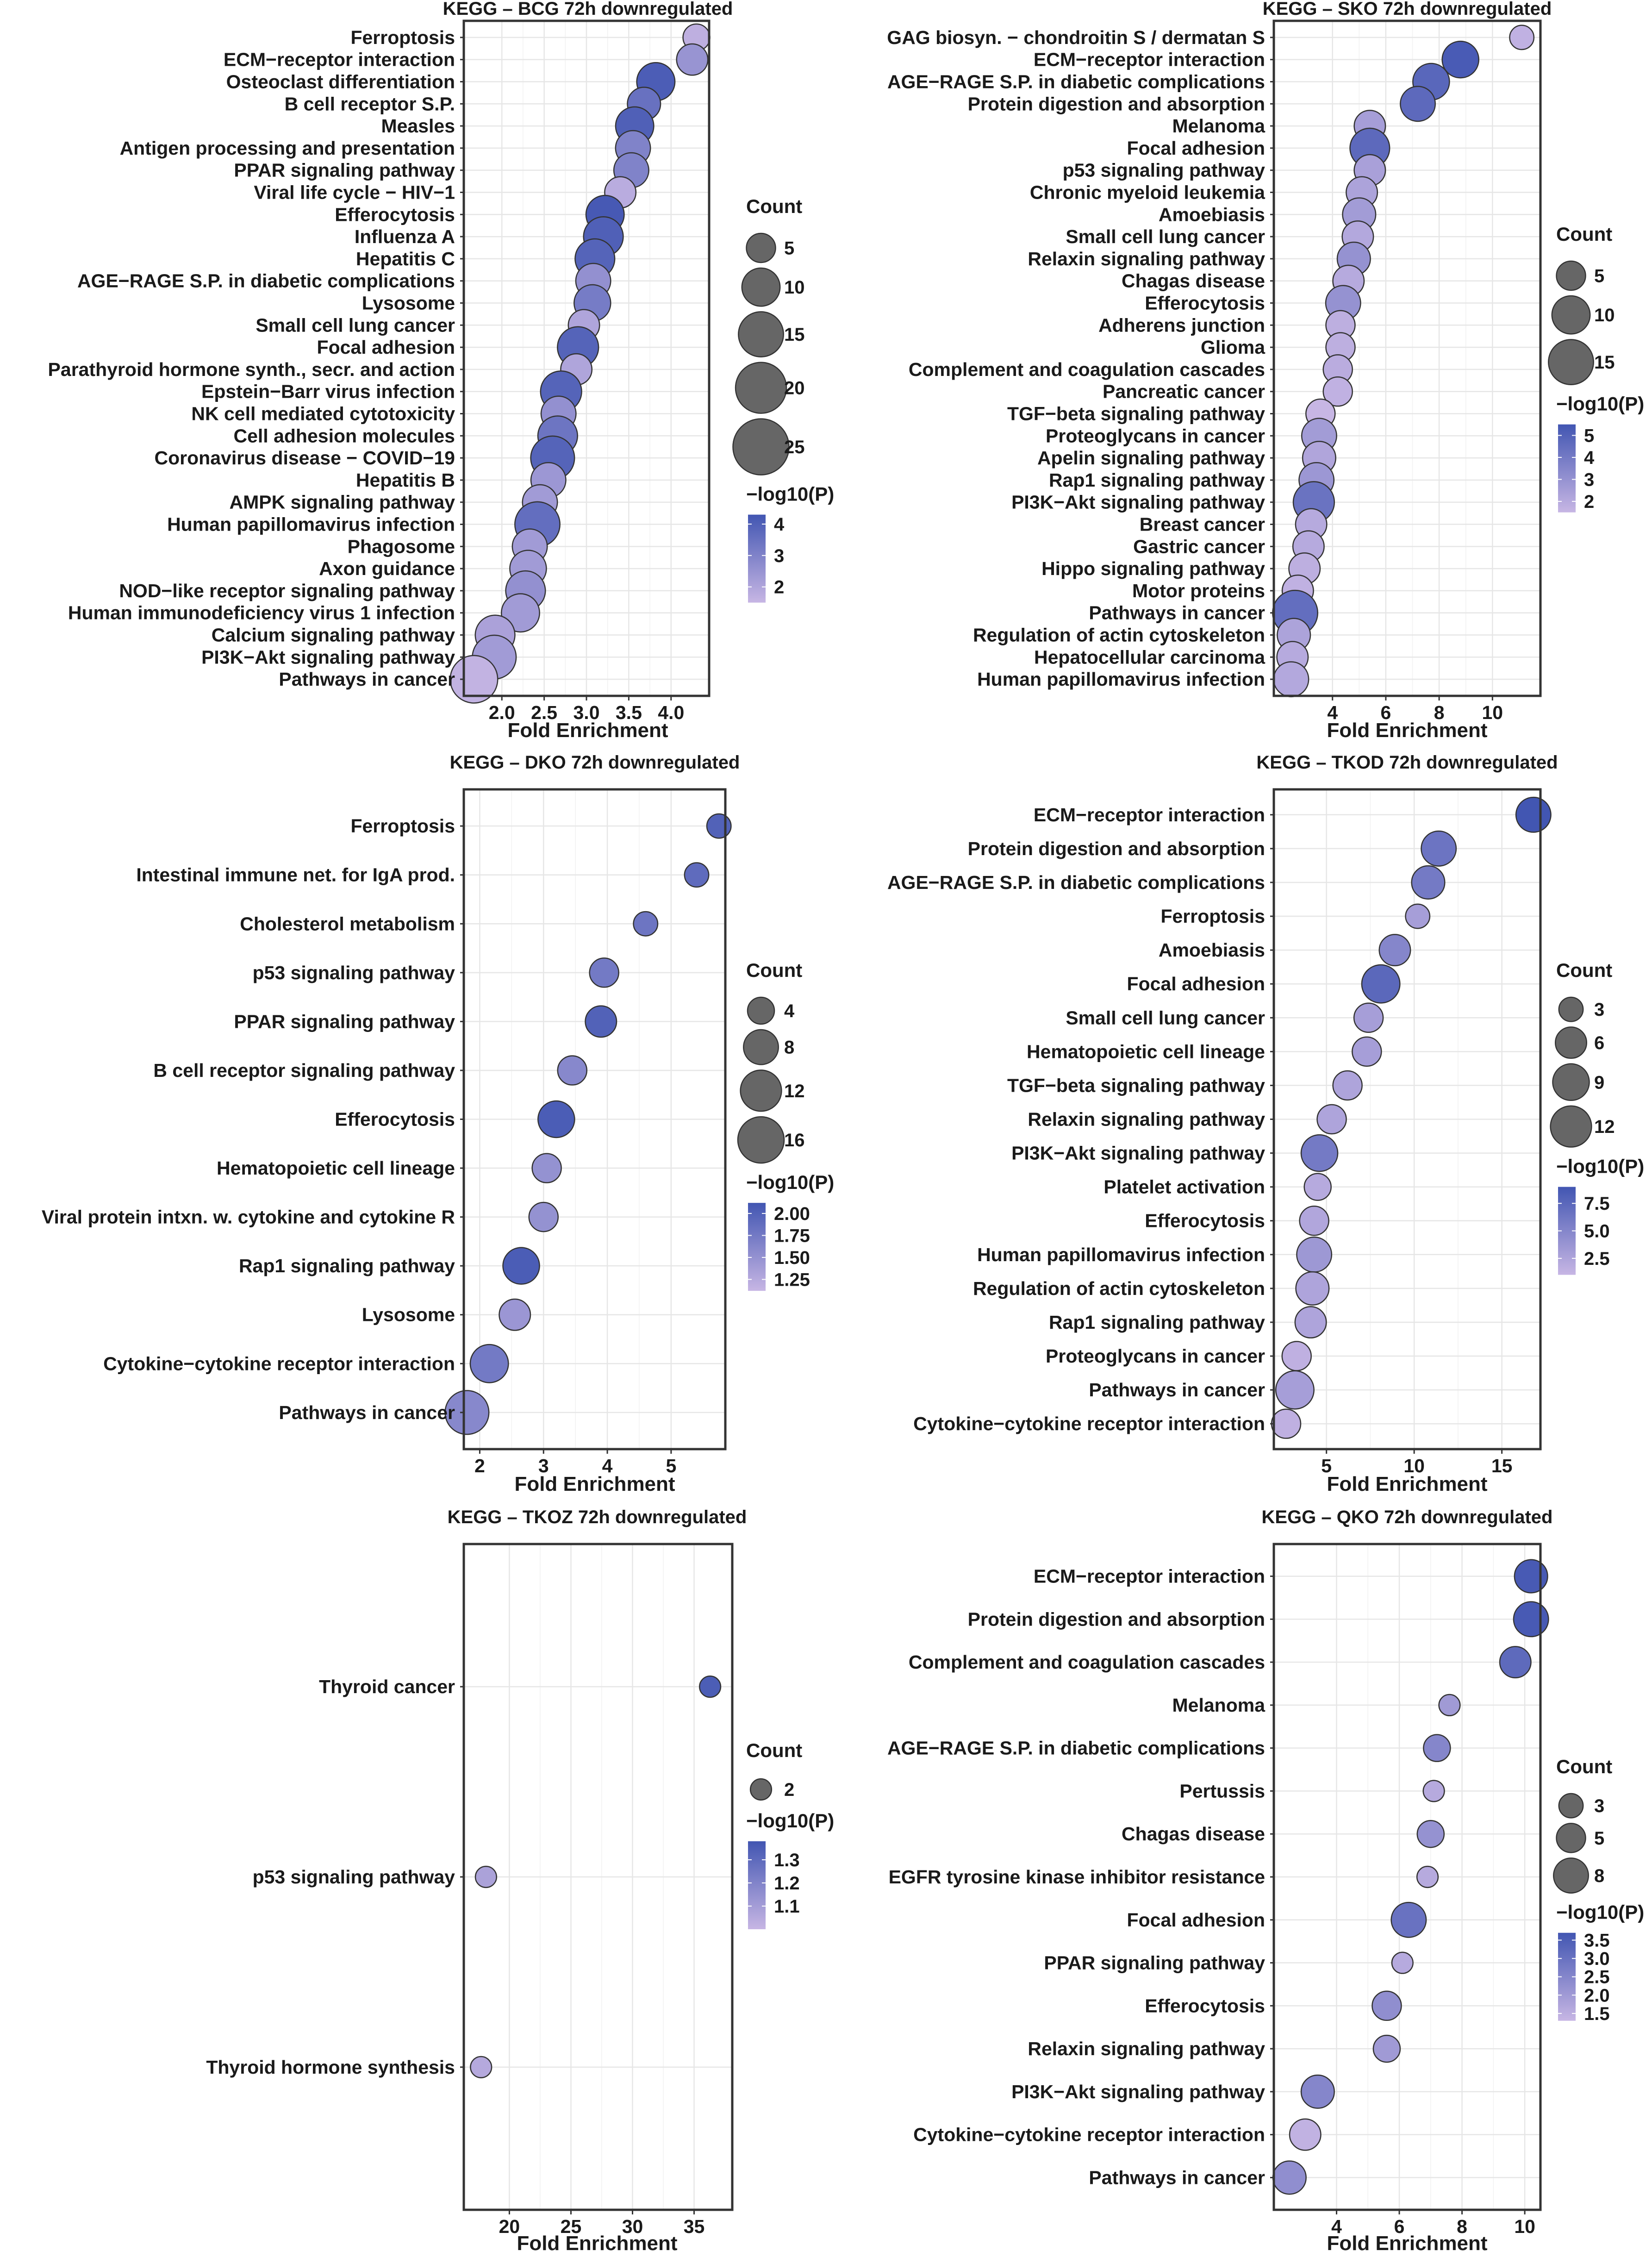 The height and width of the screenshot is (2251, 1652). What do you see at coordinates (1076, 38) in the screenshot?
I see `y-tick-label: GAG biosyn. − chondroitin S / dermatan S` at bounding box center [1076, 38].